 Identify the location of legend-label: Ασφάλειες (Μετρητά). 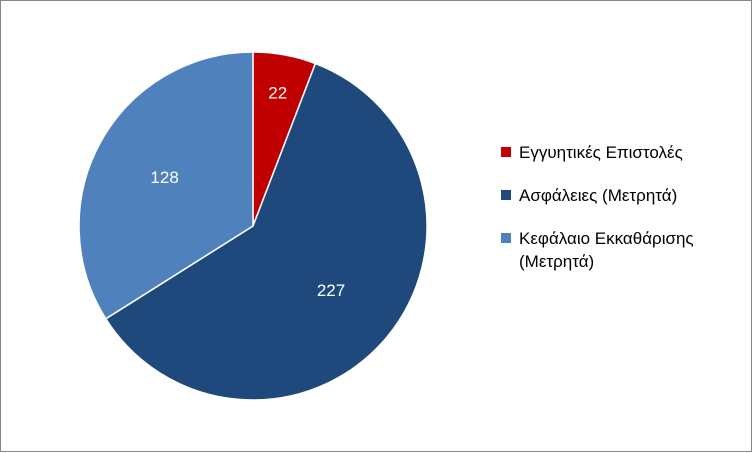
(598, 195).